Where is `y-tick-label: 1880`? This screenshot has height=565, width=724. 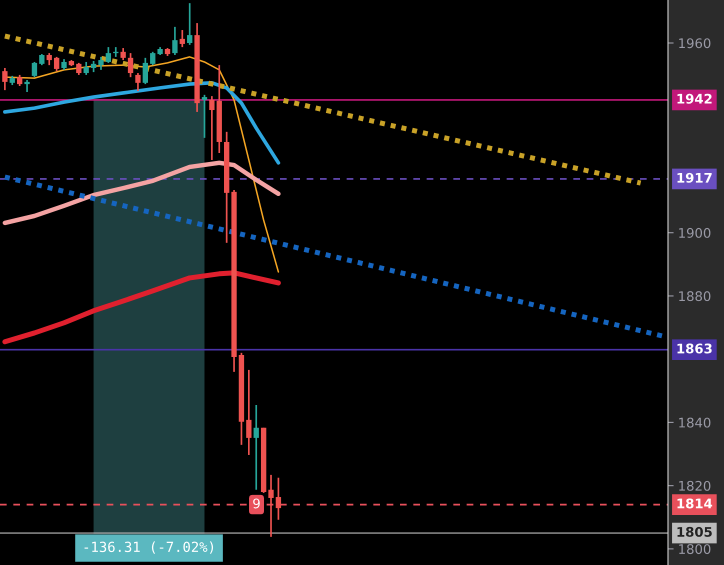
y-tick-label: 1880 is located at coordinates (694, 296).